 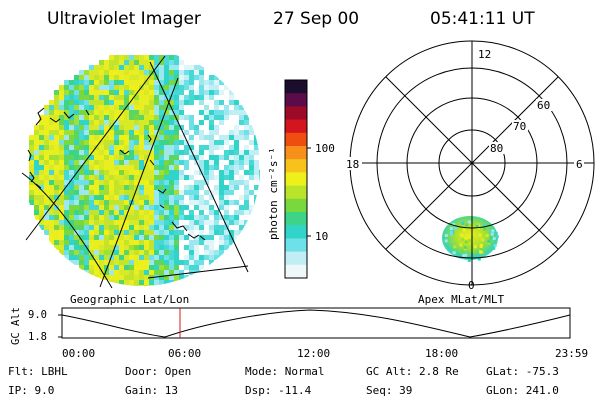 What do you see at coordinates (412, 371) in the screenshot?
I see `status-gcalt: GC Alt: 2.8 Re` at bounding box center [412, 371].